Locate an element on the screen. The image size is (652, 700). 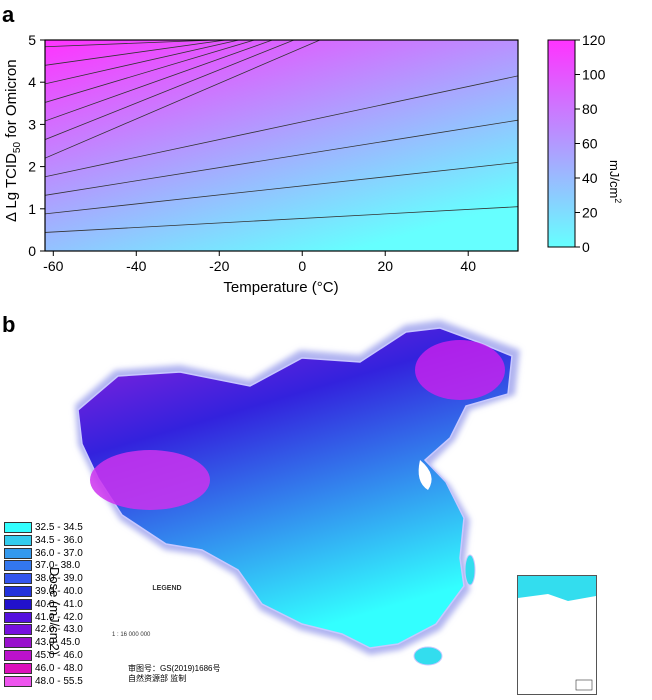
legend-row: 43.0- 45.0 is located at coordinates (42, 642).